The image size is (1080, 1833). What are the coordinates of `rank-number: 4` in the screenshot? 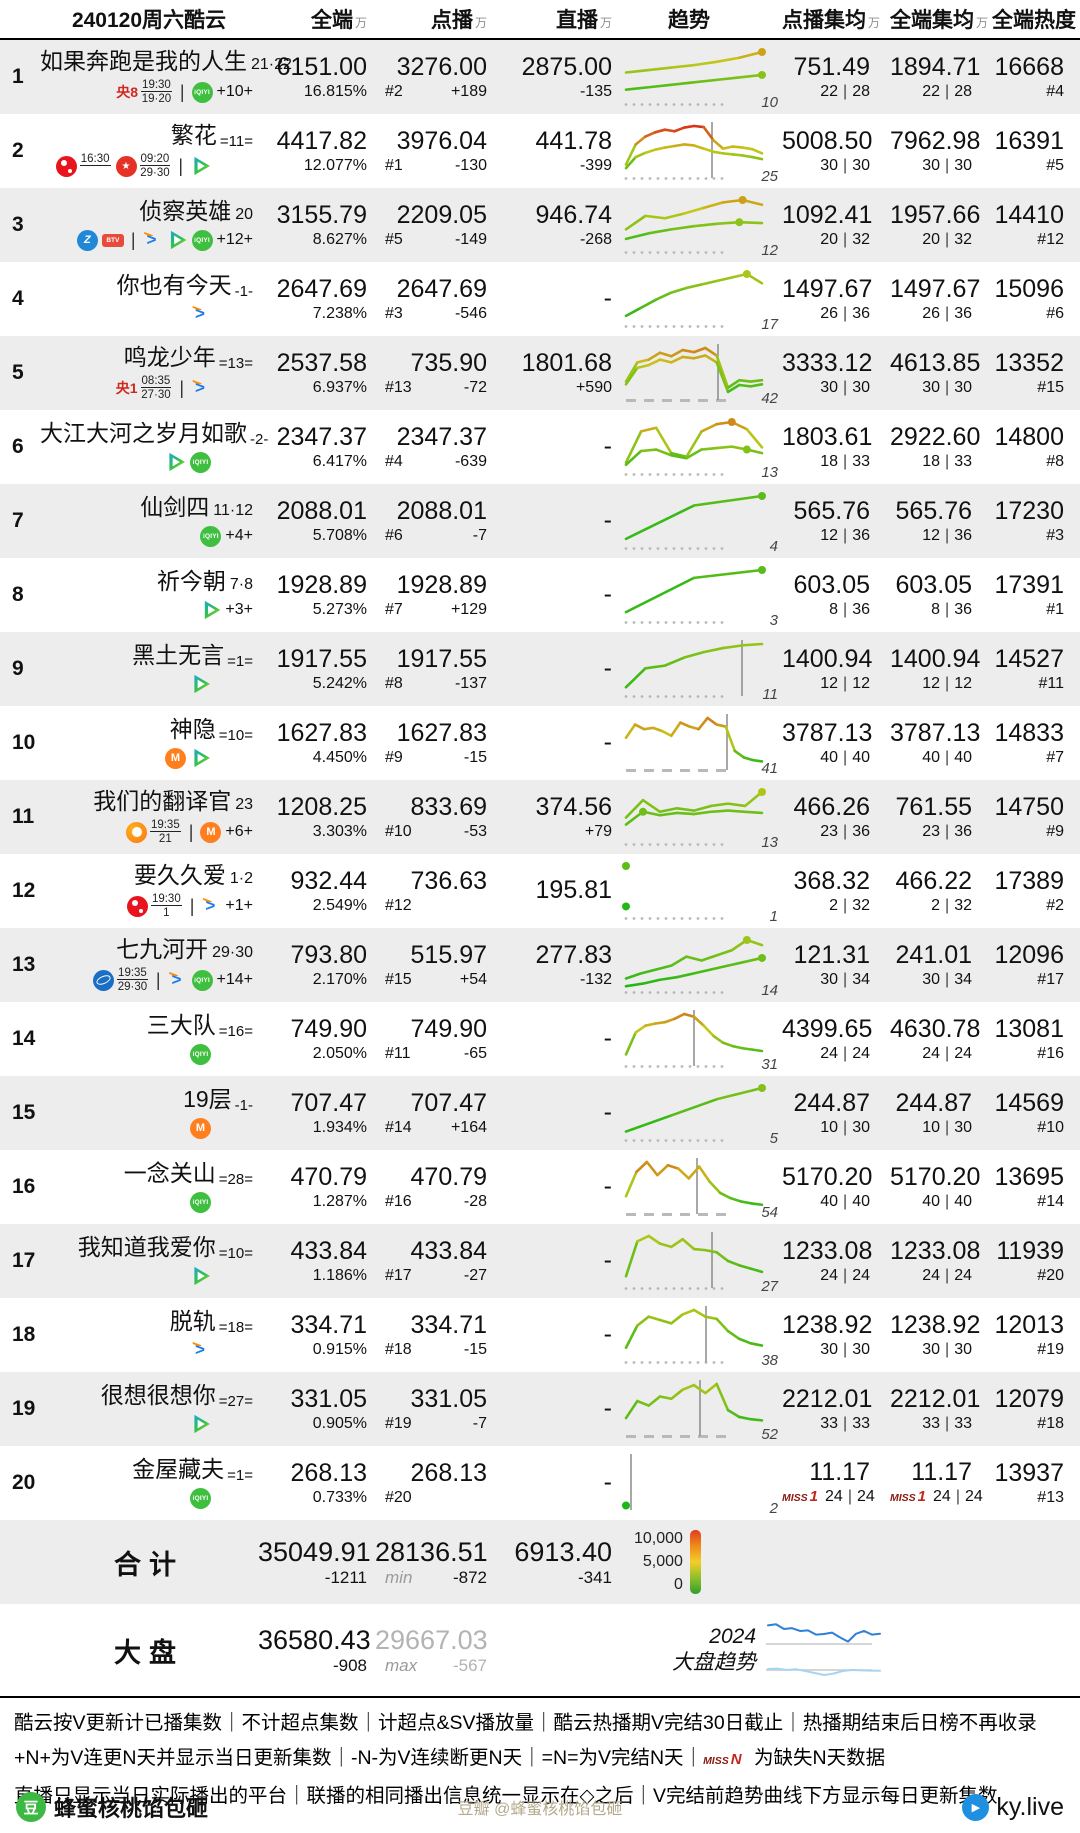 It's located at (18, 298).